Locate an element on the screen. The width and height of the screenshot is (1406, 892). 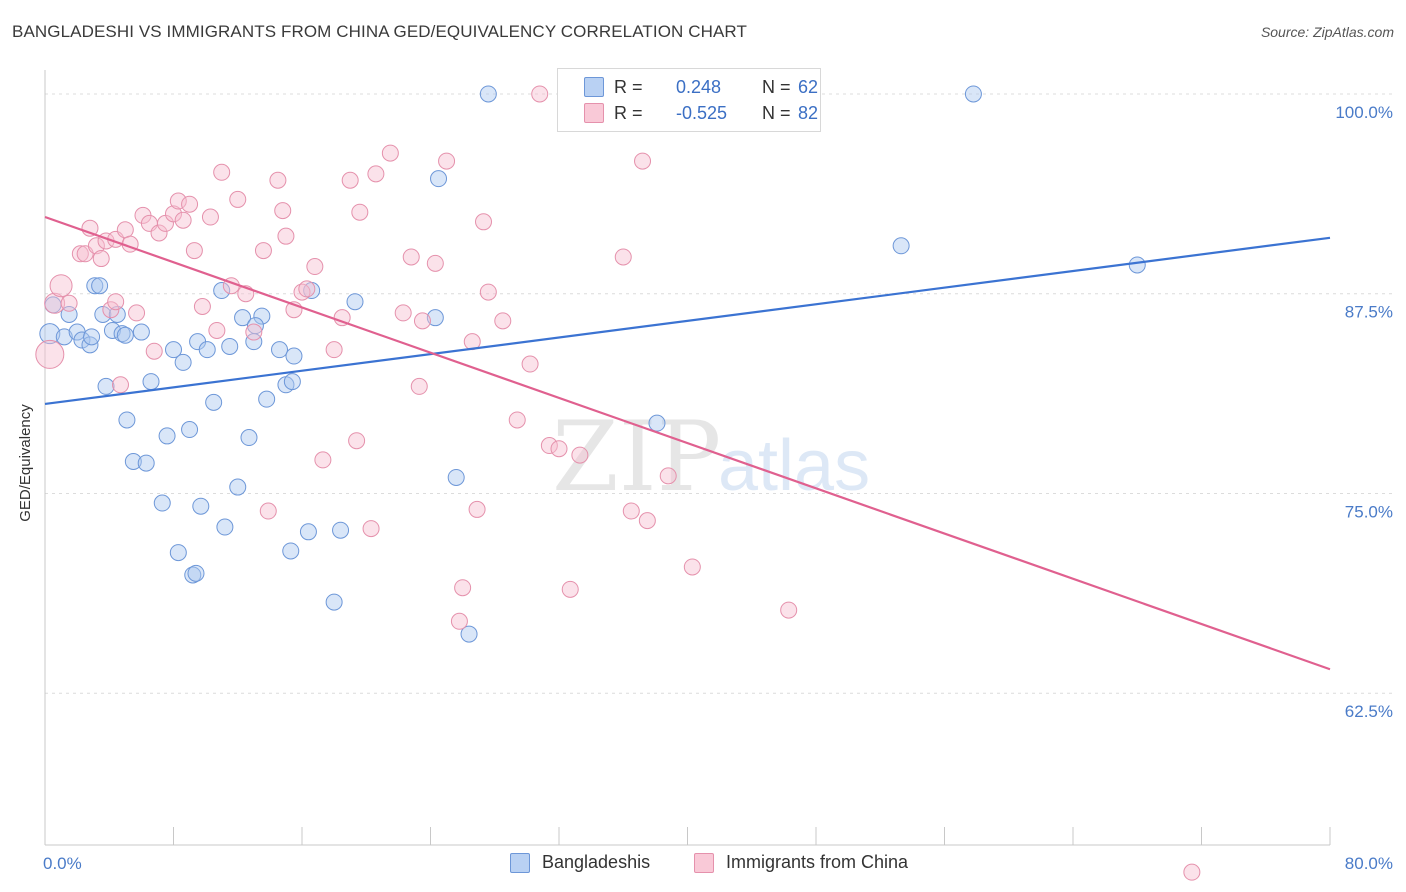
y-tick-label: 100.0% is located at coordinates (1364, 112).